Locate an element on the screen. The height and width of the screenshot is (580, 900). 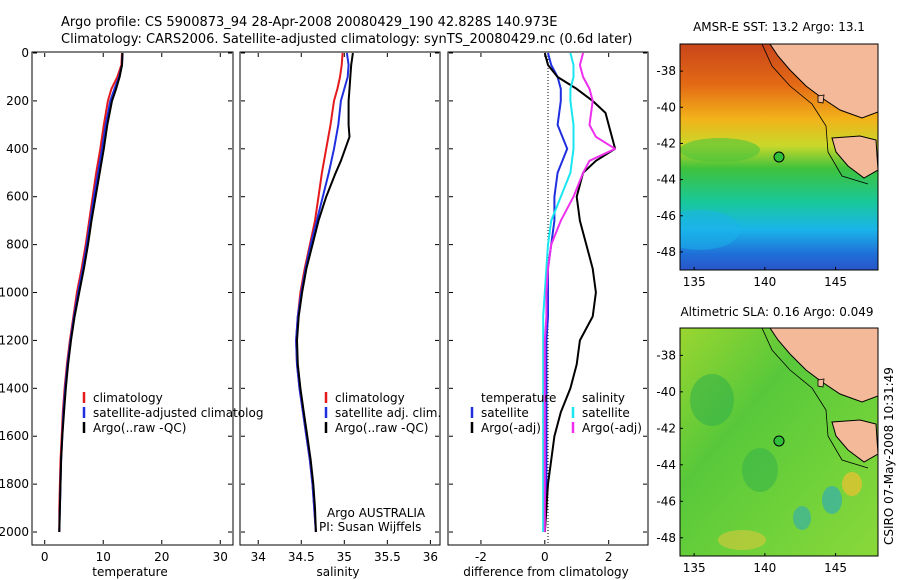
legend-label-temp-satellite: satellite is located at coordinates (505, 413).